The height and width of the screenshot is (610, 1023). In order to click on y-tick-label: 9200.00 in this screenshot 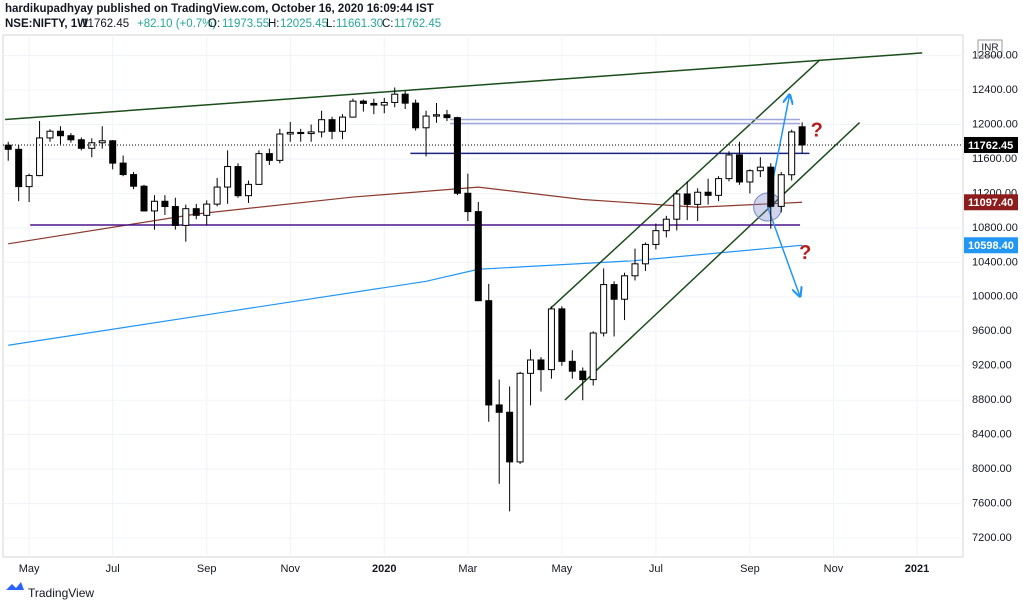, I will do `click(992, 366)`.